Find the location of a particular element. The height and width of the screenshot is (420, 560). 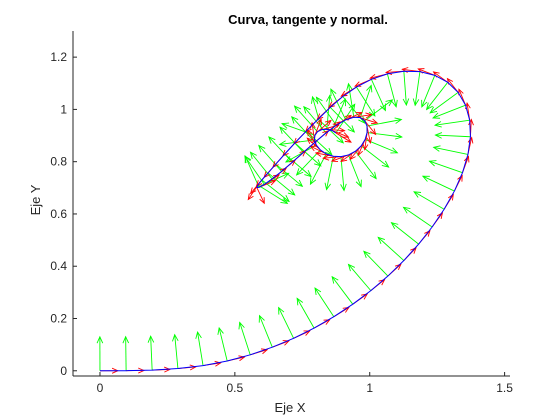

y-tick-label: 0.4 is located at coordinates (58, 266).